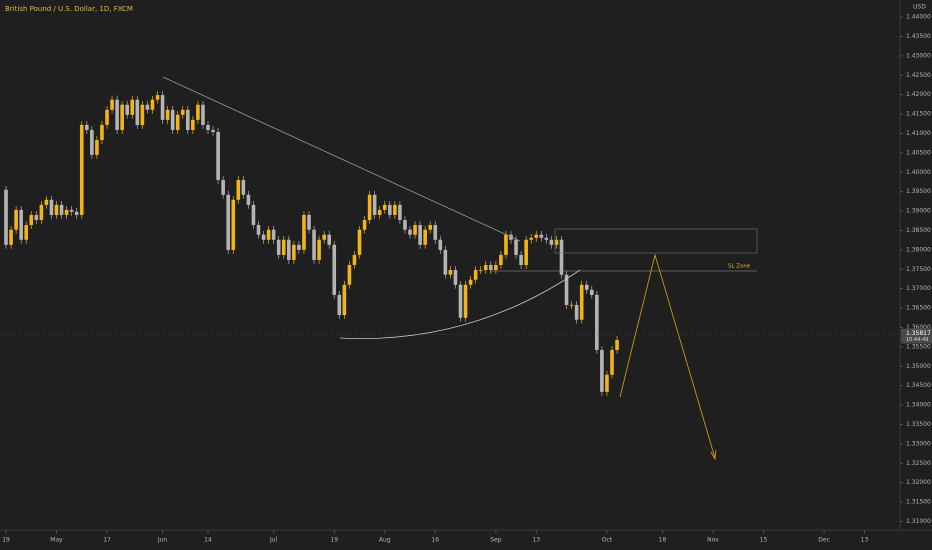 Image resolution: width=932 pixels, height=550 pixels. I want to click on y-tick-label: 1.37000, so click(918, 288).